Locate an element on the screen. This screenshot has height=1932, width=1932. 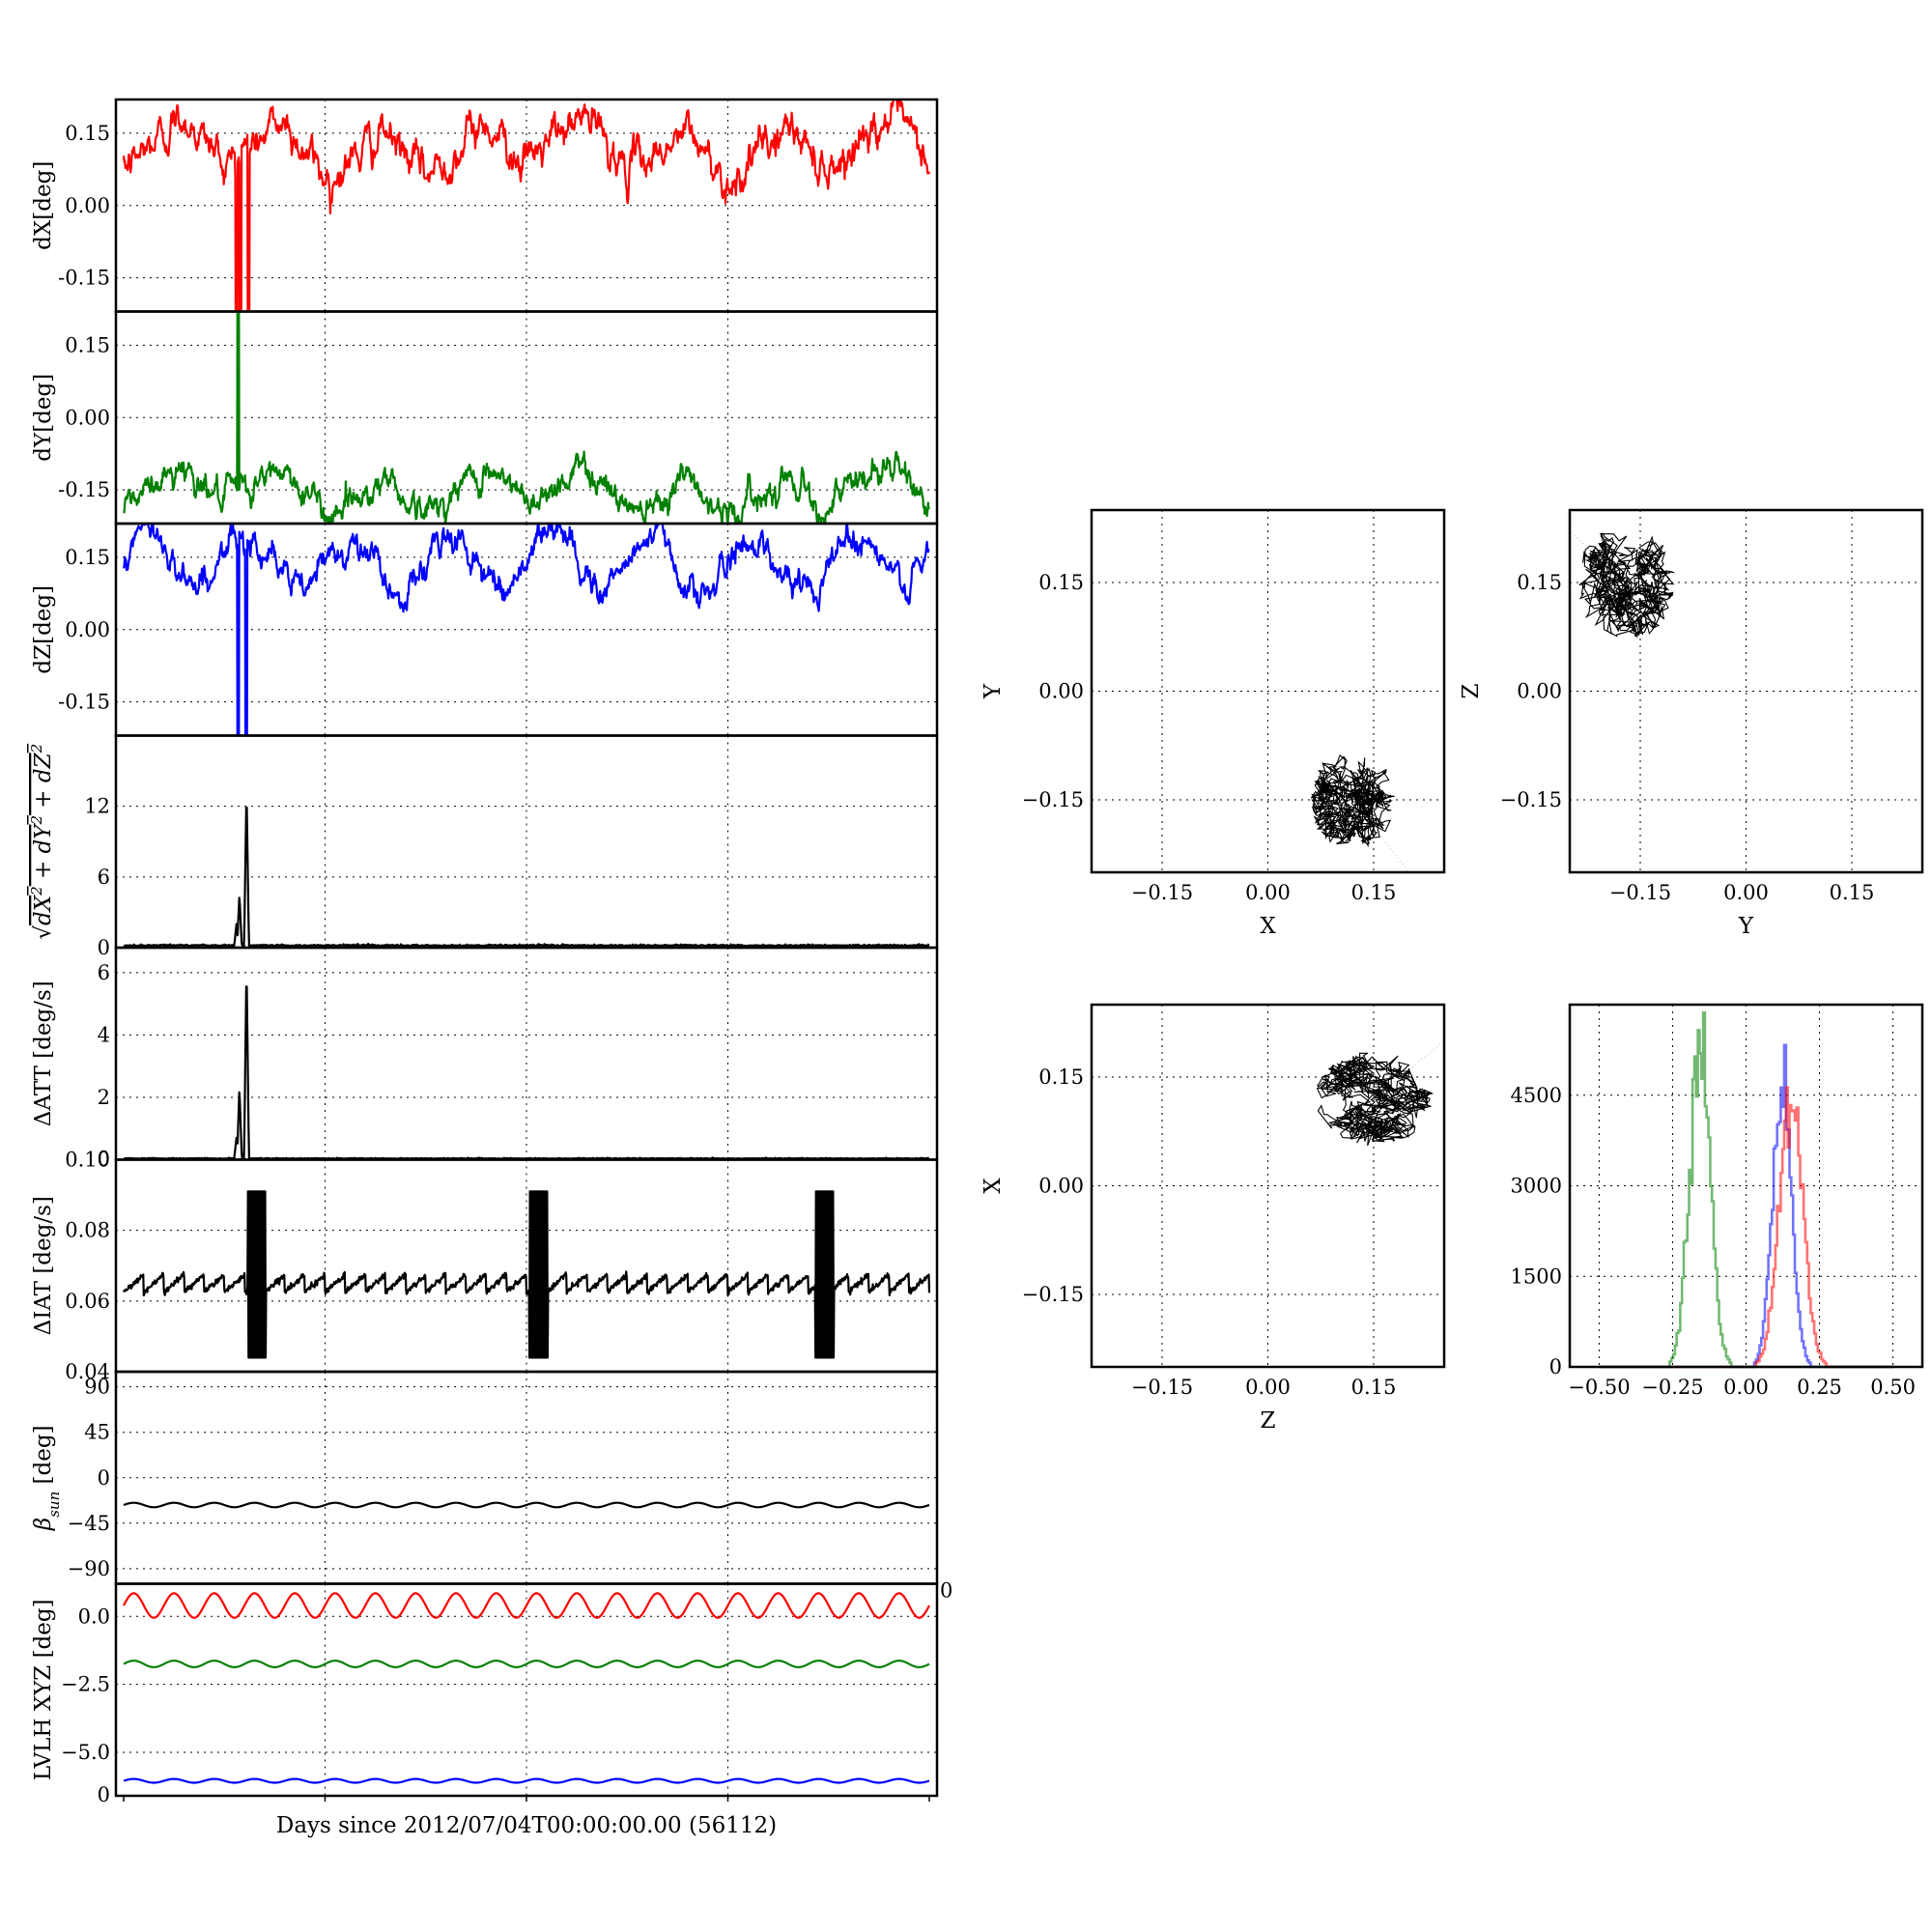
scatter-panel-1: −0.15 0.15 0.00 0.00 0.15 −0.15 Y Z is located at coordinates (1691, 723).